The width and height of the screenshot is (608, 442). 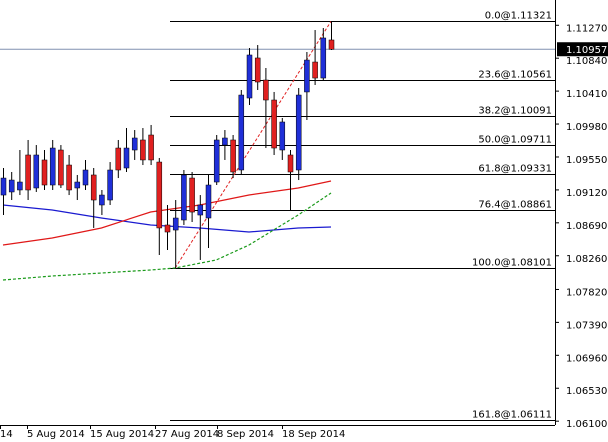 I want to click on y-tick-label: 1.06100, so click(x=586, y=424).